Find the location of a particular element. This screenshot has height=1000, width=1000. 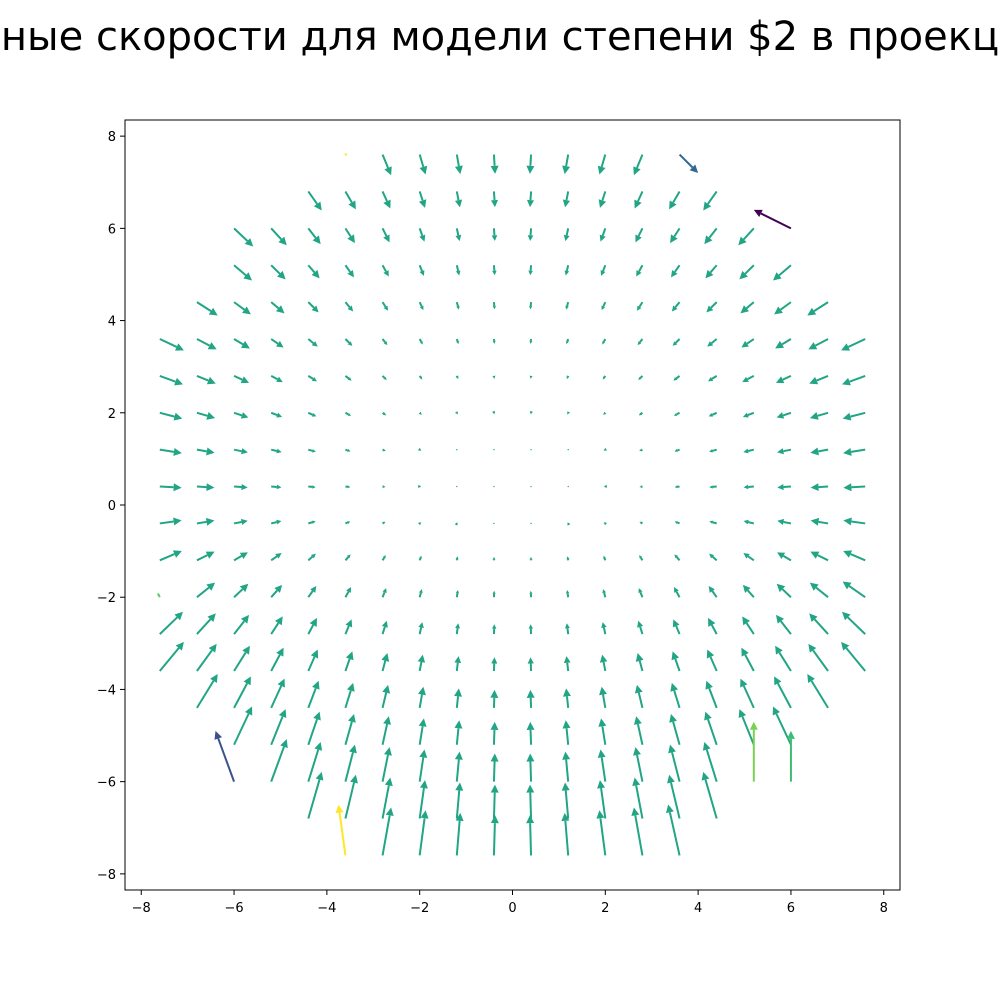

x-tick-label: 0 is located at coordinates (512, 908).